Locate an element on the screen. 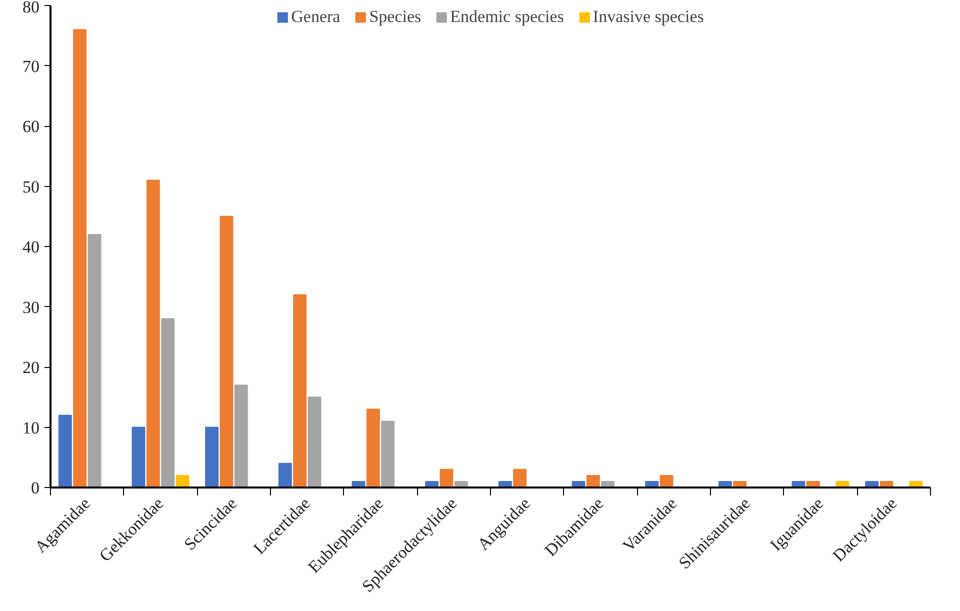 The height and width of the screenshot is (611, 960). y-tick-label: 80 is located at coordinates (31, 8).